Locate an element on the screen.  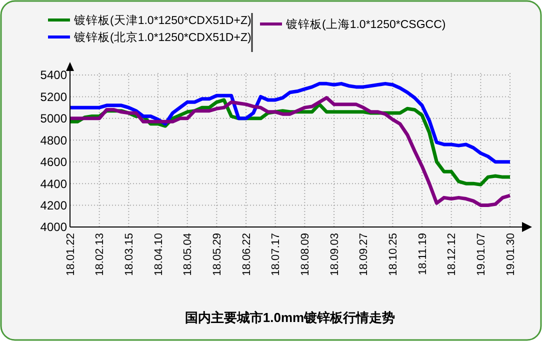
legend-label: 镀锌板(北京1.0*1250*CDX51D+Z) is located at coordinates (162, 37).